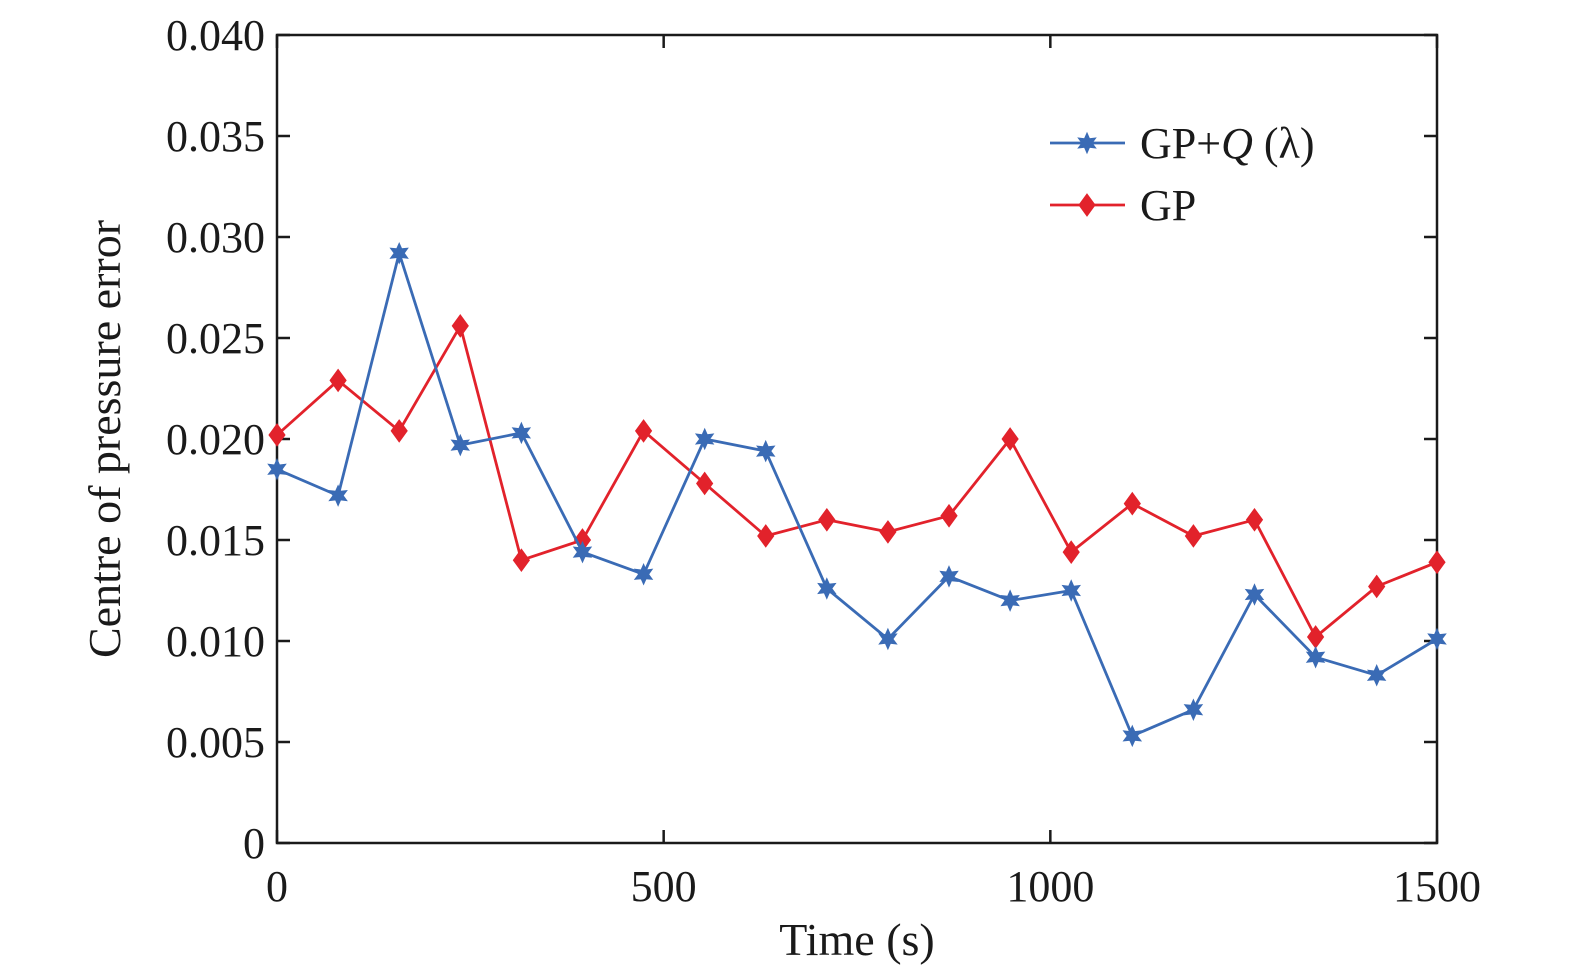  I want to click on y-tick-label: 0.005, so click(215, 742).